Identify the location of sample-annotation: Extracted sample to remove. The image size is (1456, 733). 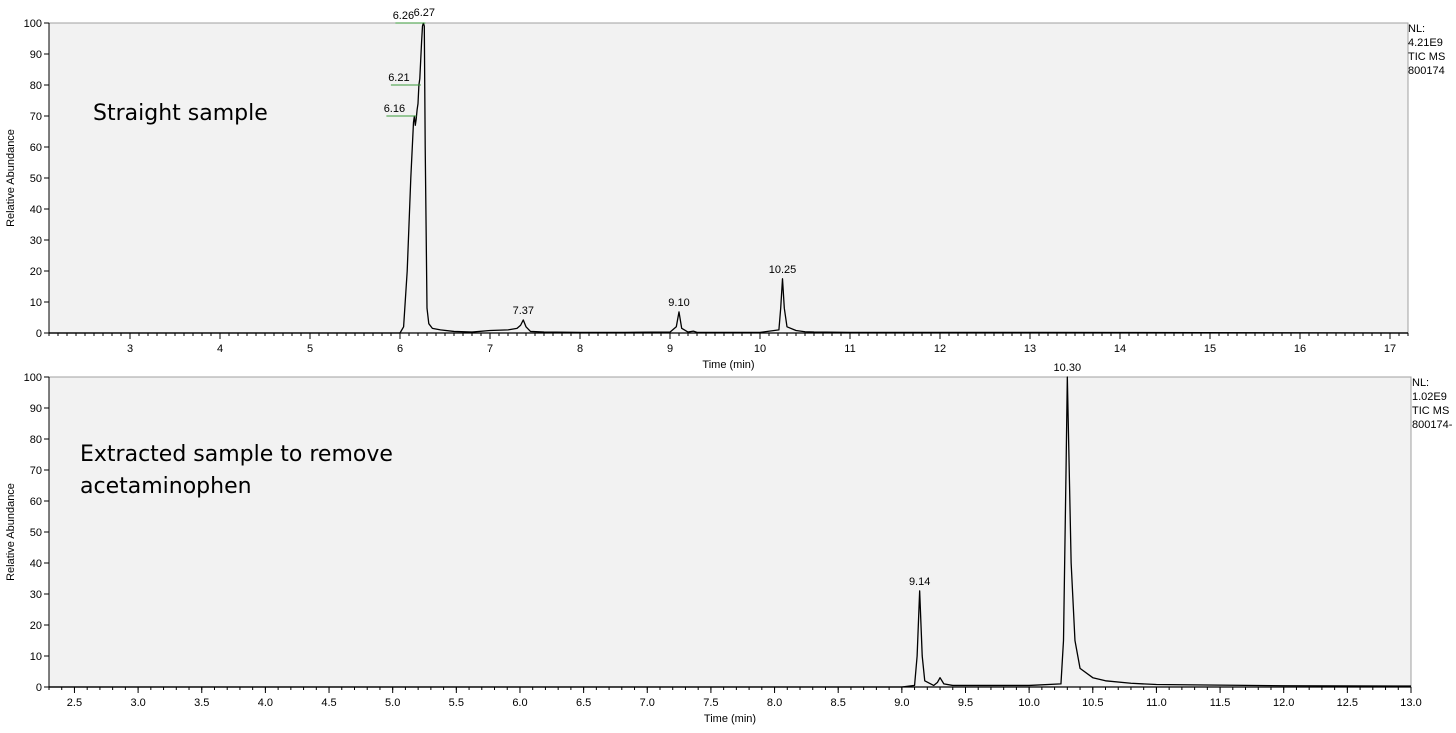
(236, 454).